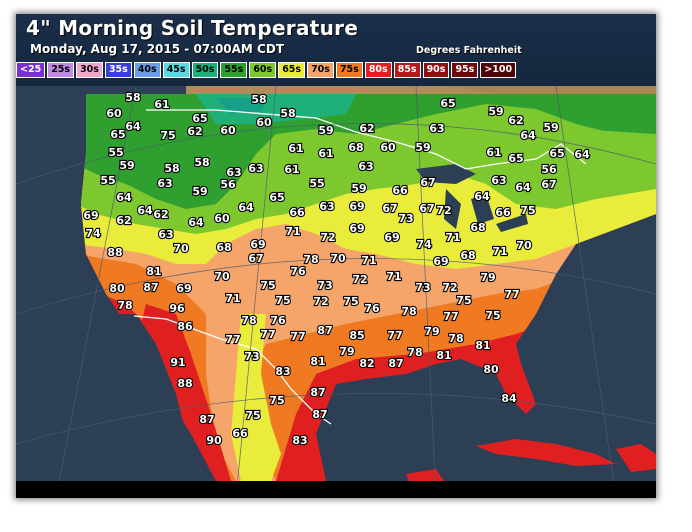 Image resolution: width=692 pixels, height=532 pixels. I want to click on station-temperature-value: 81, so click(443, 355).